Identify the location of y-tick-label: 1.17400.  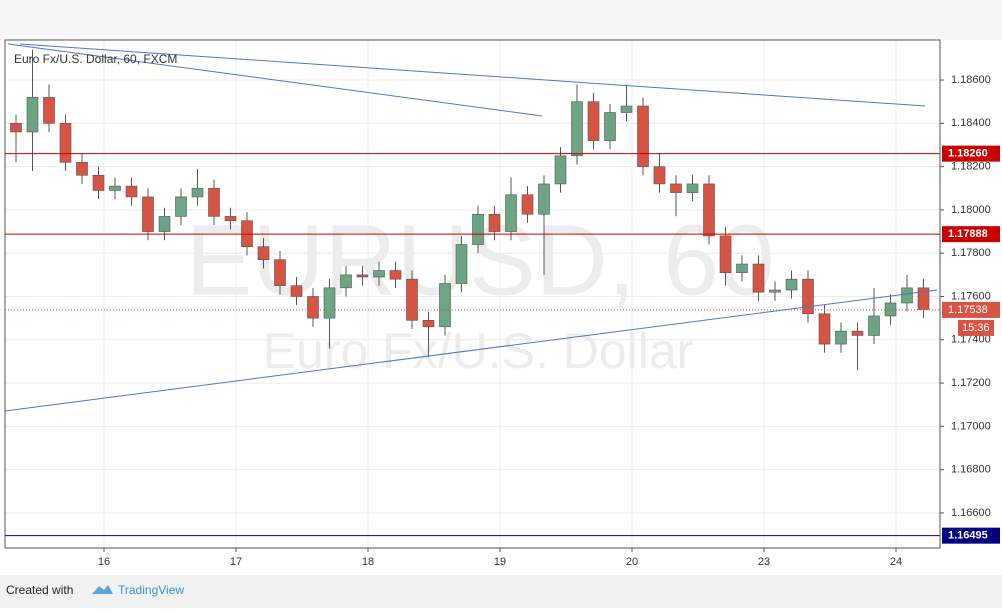
(971, 340).